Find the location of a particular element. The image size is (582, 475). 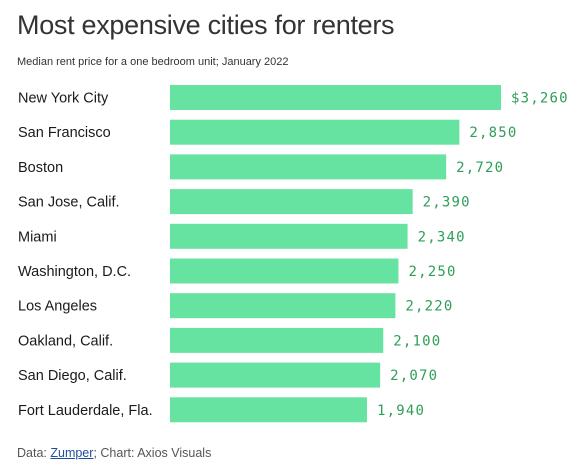

value-label: 1,940 is located at coordinates (401, 411).